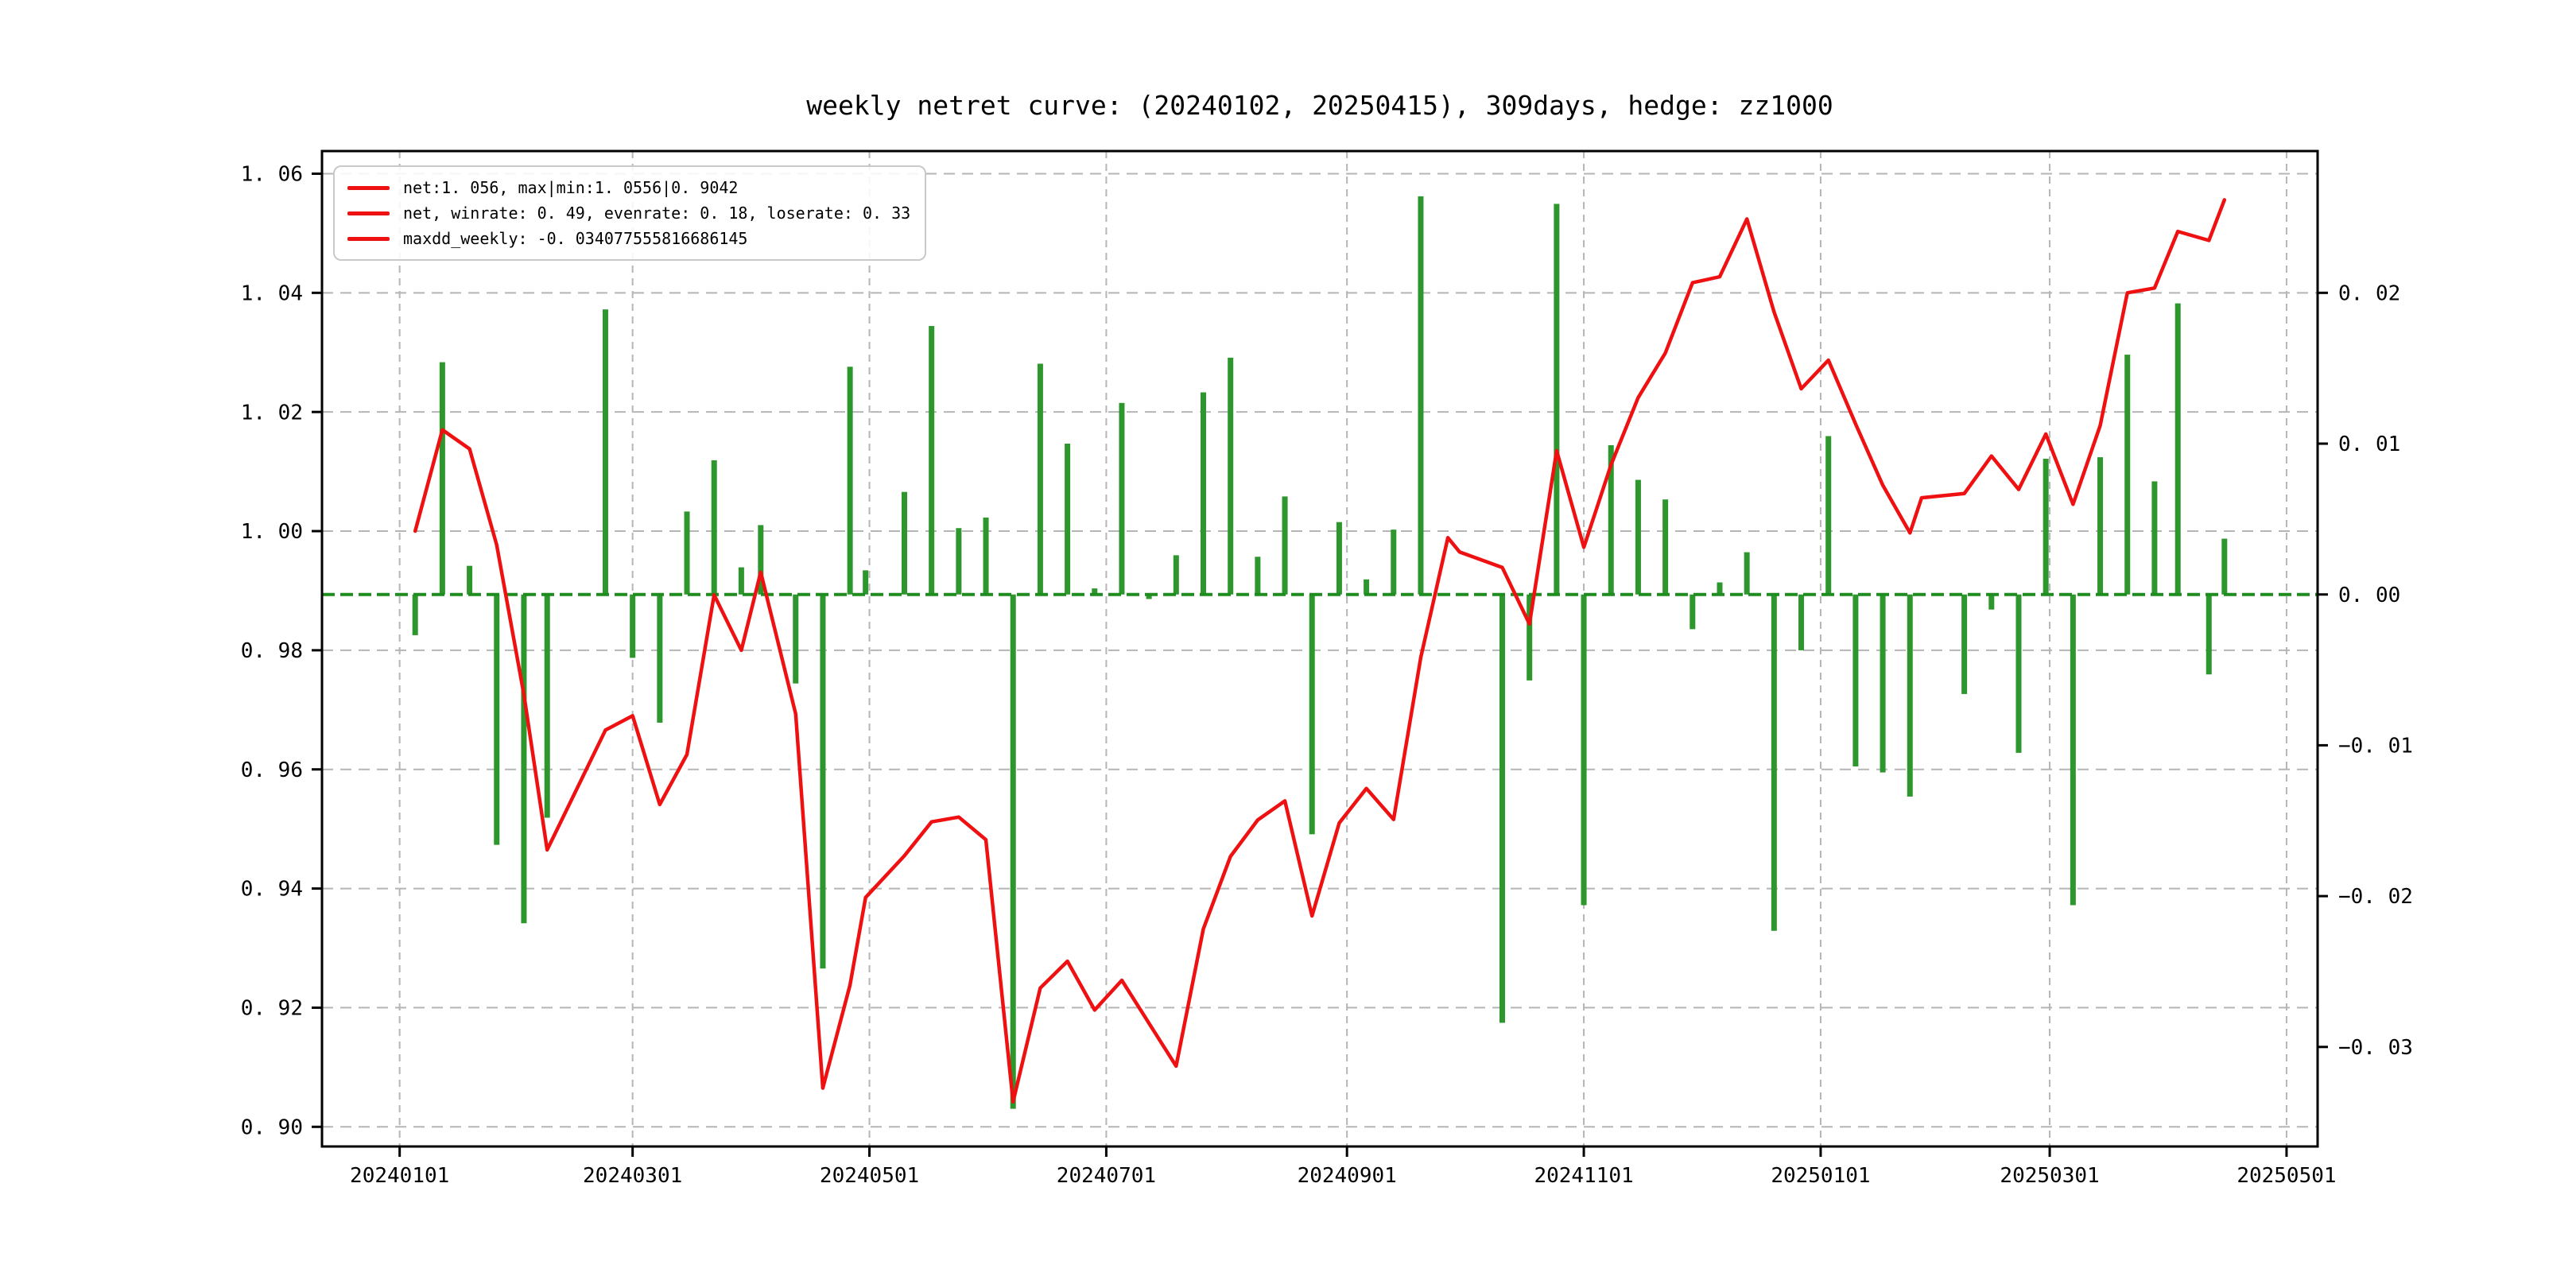 This screenshot has height=1288, width=2576. What do you see at coordinates (272, 293) in the screenshot?
I see `left-tick-label: 1. 04` at bounding box center [272, 293].